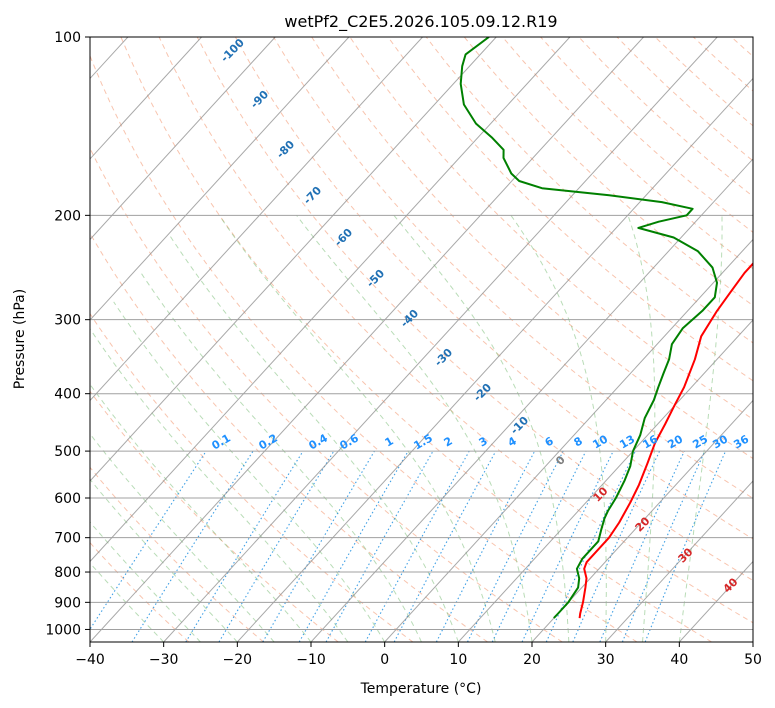 This screenshot has height=708, width=775. I want to click on isotherm-label: -30, so click(443, 357).